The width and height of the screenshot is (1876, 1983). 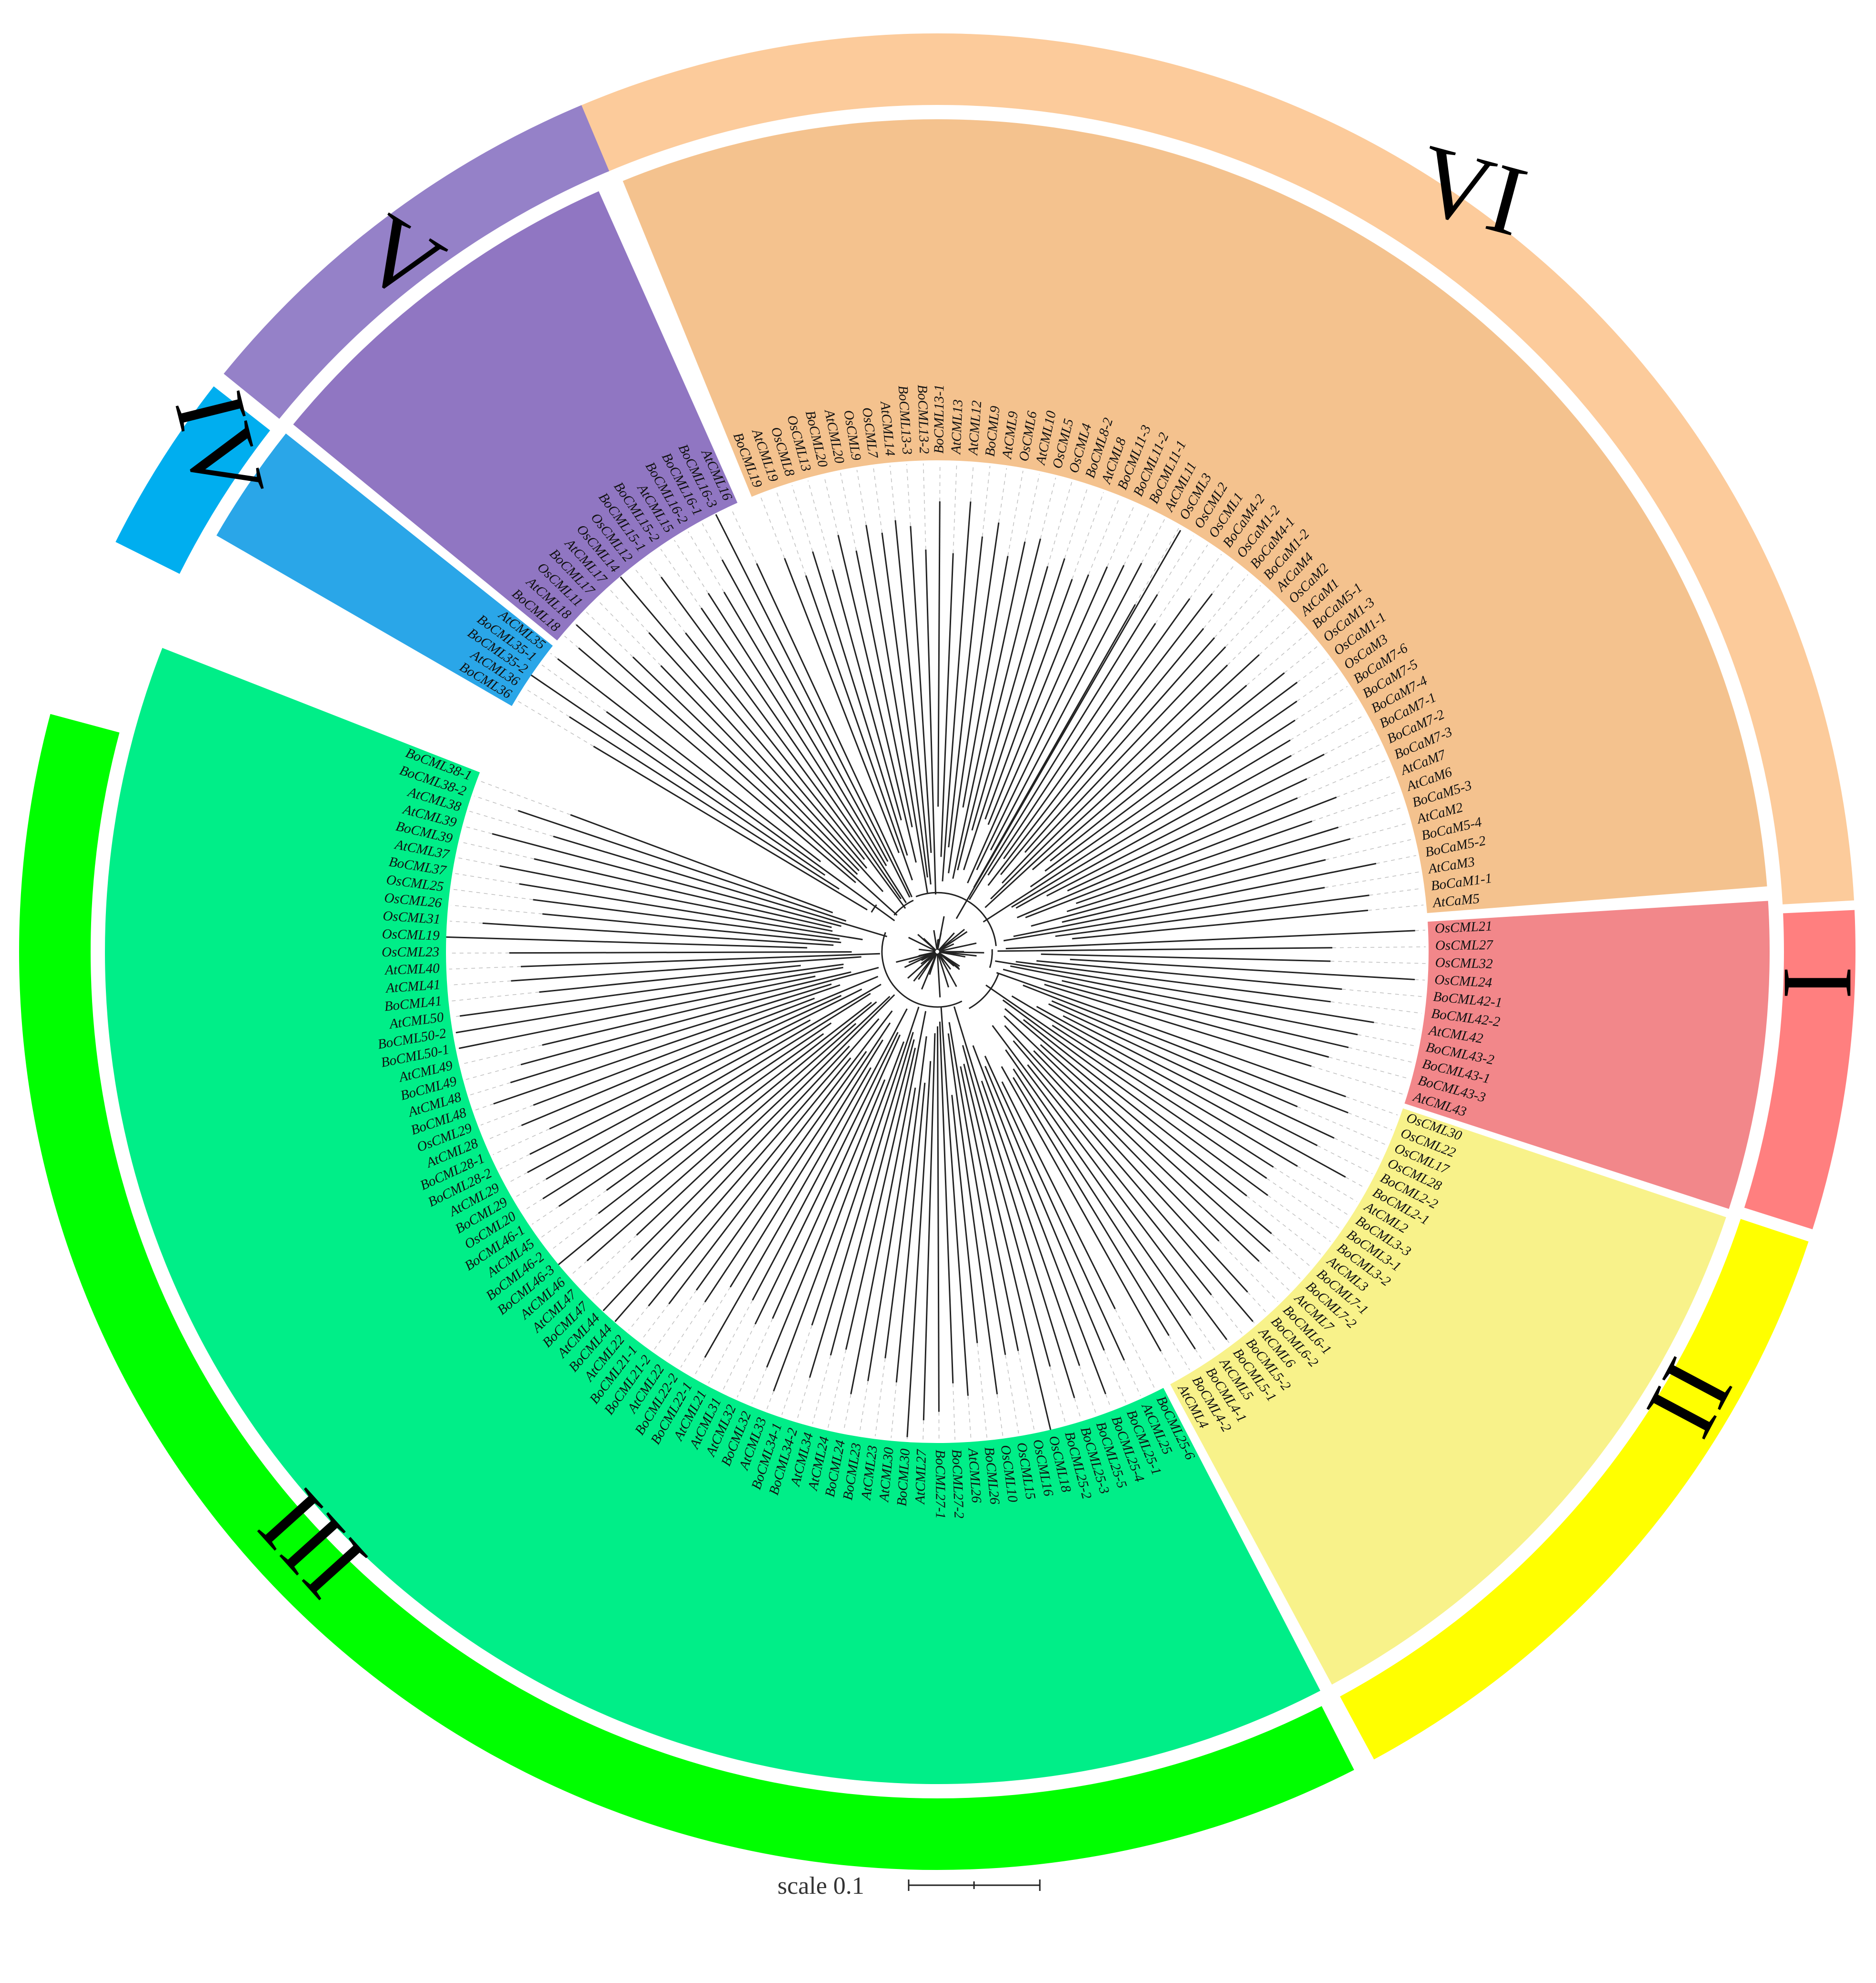 I want to click on leaf-label: AtCML27, so click(x=920, y=1477).